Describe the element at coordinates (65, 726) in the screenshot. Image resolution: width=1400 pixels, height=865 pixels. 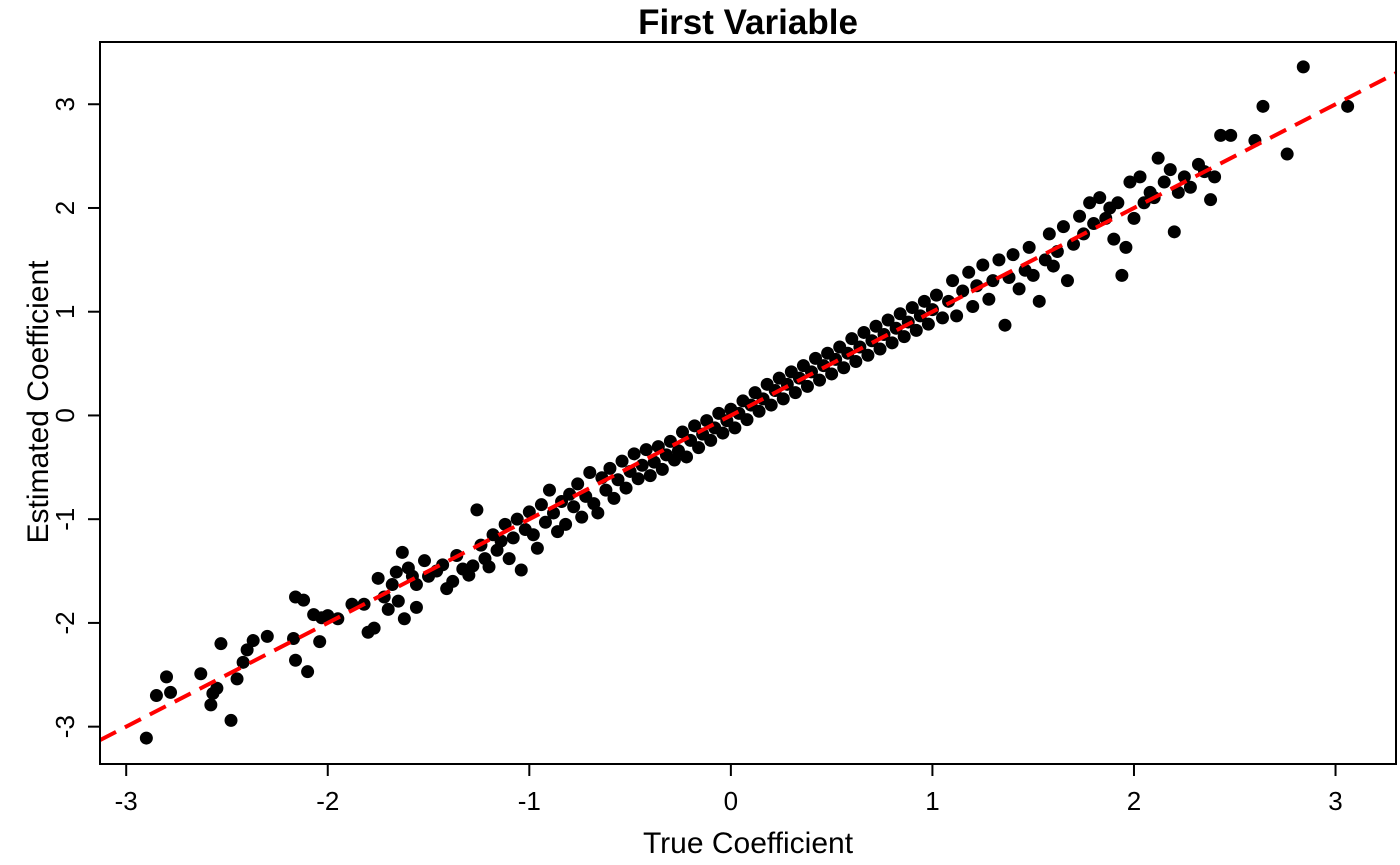
I see `y-tick-label: -3` at that location.